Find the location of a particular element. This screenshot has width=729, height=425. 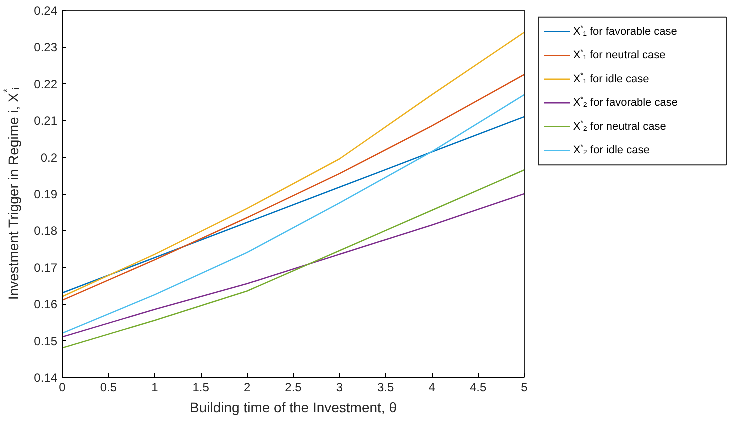

x-tick-label: 5 is located at coordinates (524, 387).